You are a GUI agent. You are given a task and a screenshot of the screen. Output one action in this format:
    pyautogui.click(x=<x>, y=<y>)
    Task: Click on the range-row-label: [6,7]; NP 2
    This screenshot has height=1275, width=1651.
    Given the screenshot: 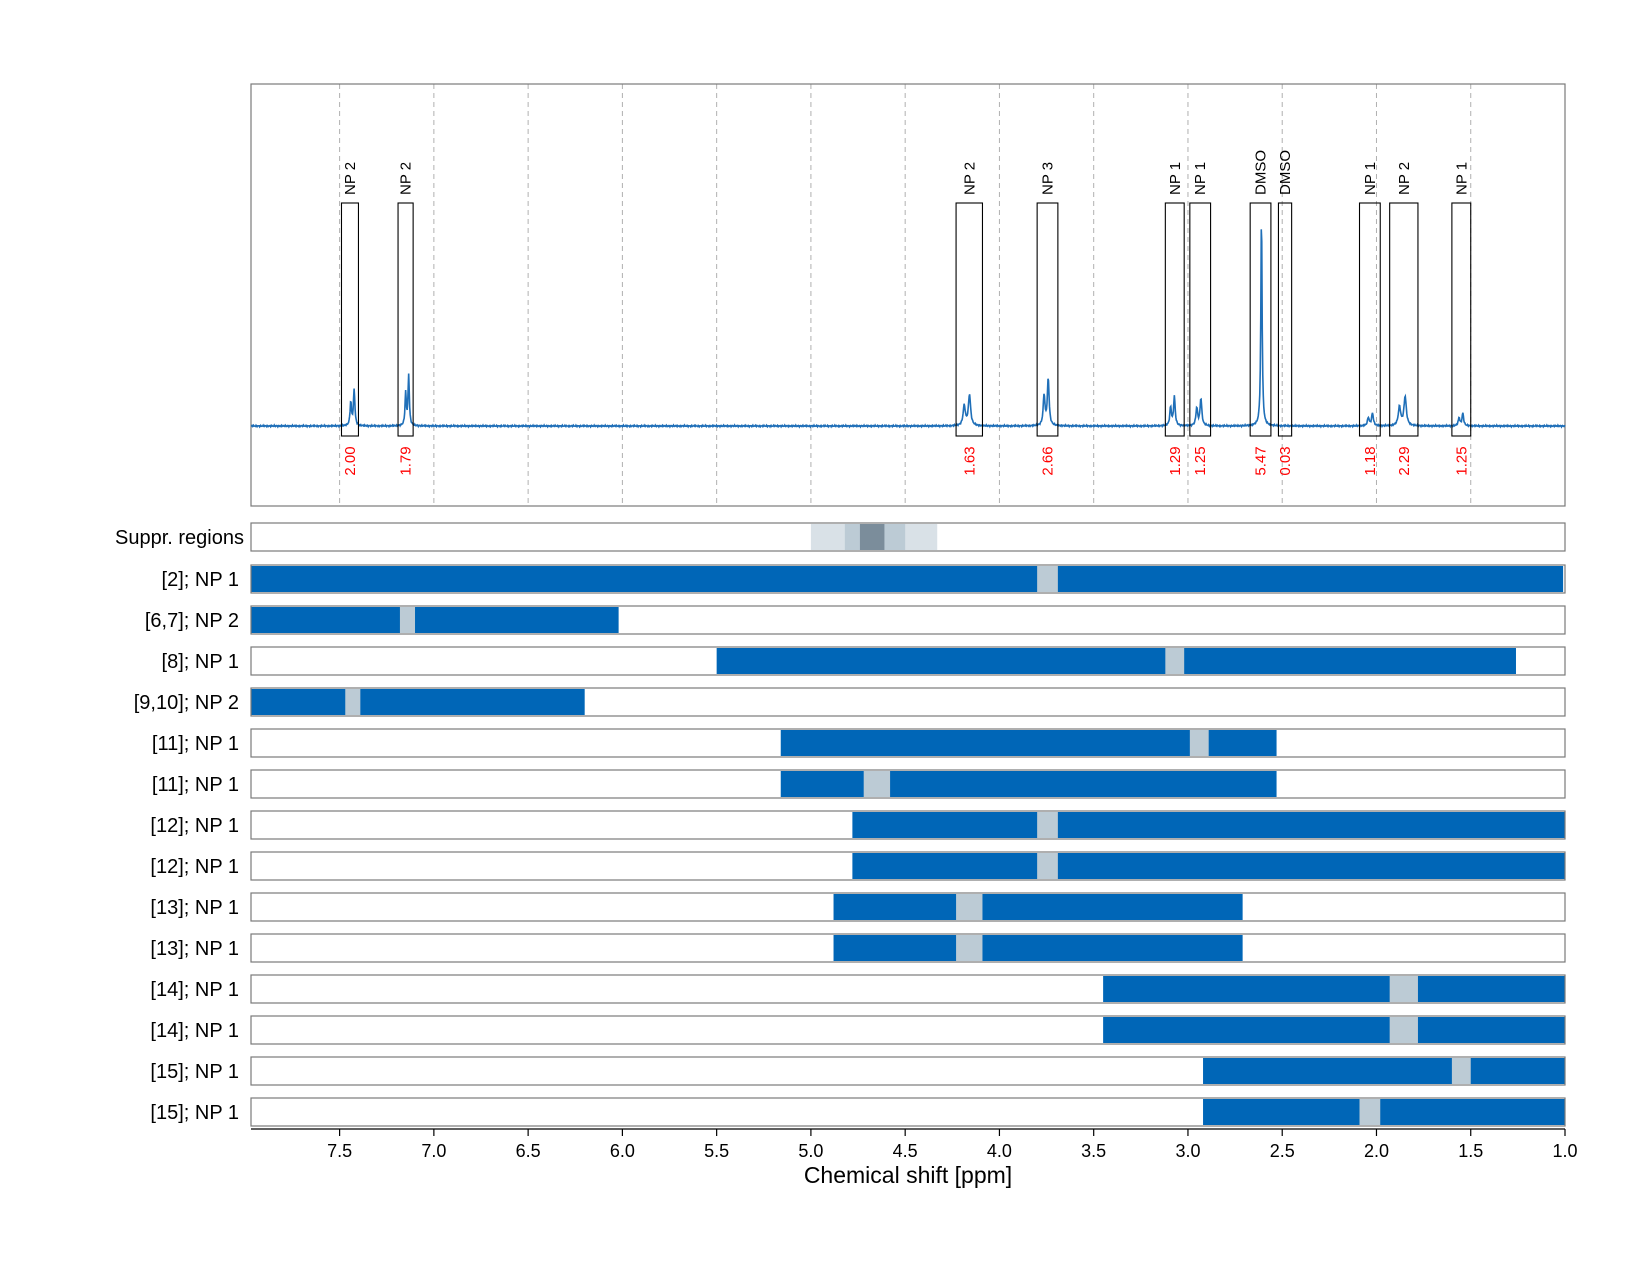 What is the action you would take?
    pyautogui.click(x=192, y=621)
    